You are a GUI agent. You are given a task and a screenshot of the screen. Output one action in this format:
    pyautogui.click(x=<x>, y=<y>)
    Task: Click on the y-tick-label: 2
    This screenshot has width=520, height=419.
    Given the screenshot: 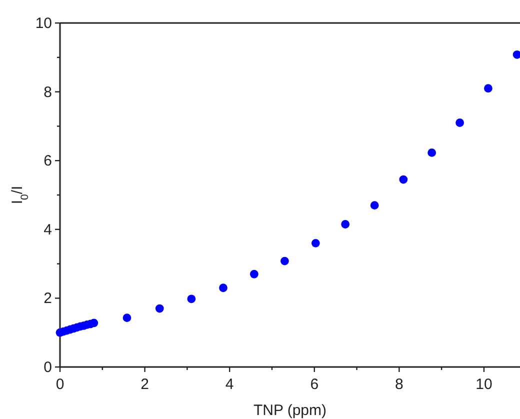 What is the action you would take?
    pyautogui.click(x=48, y=299)
    